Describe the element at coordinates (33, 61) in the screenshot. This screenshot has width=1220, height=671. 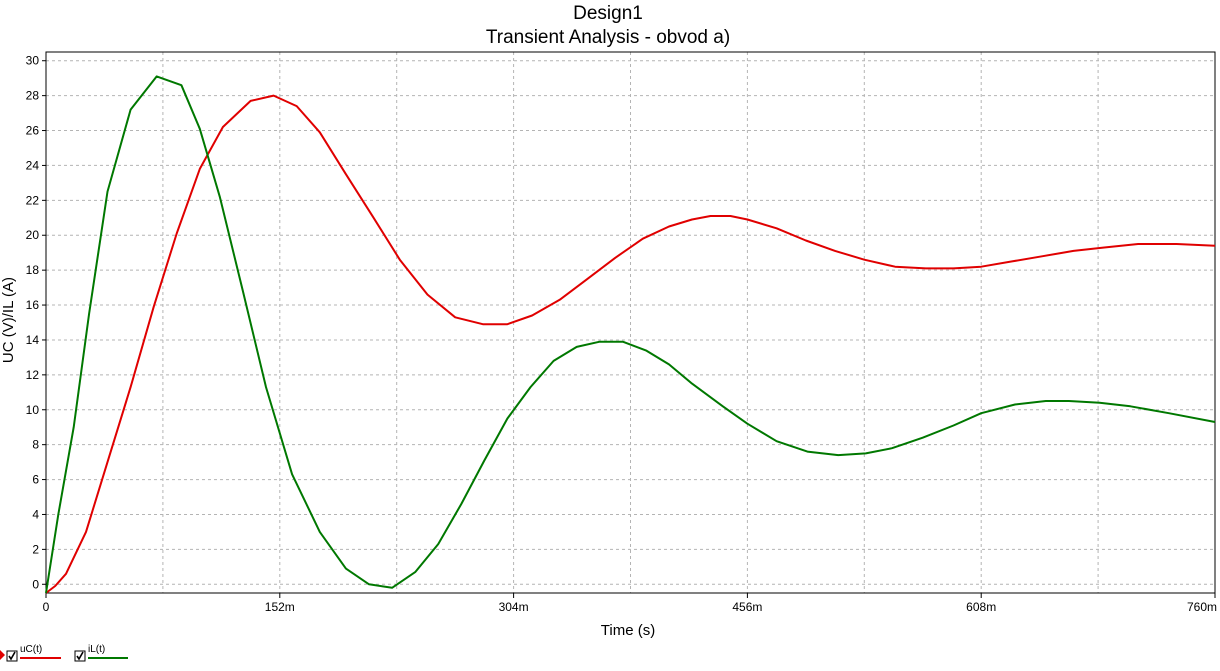
I see `y-tick-label: 30` at that location.